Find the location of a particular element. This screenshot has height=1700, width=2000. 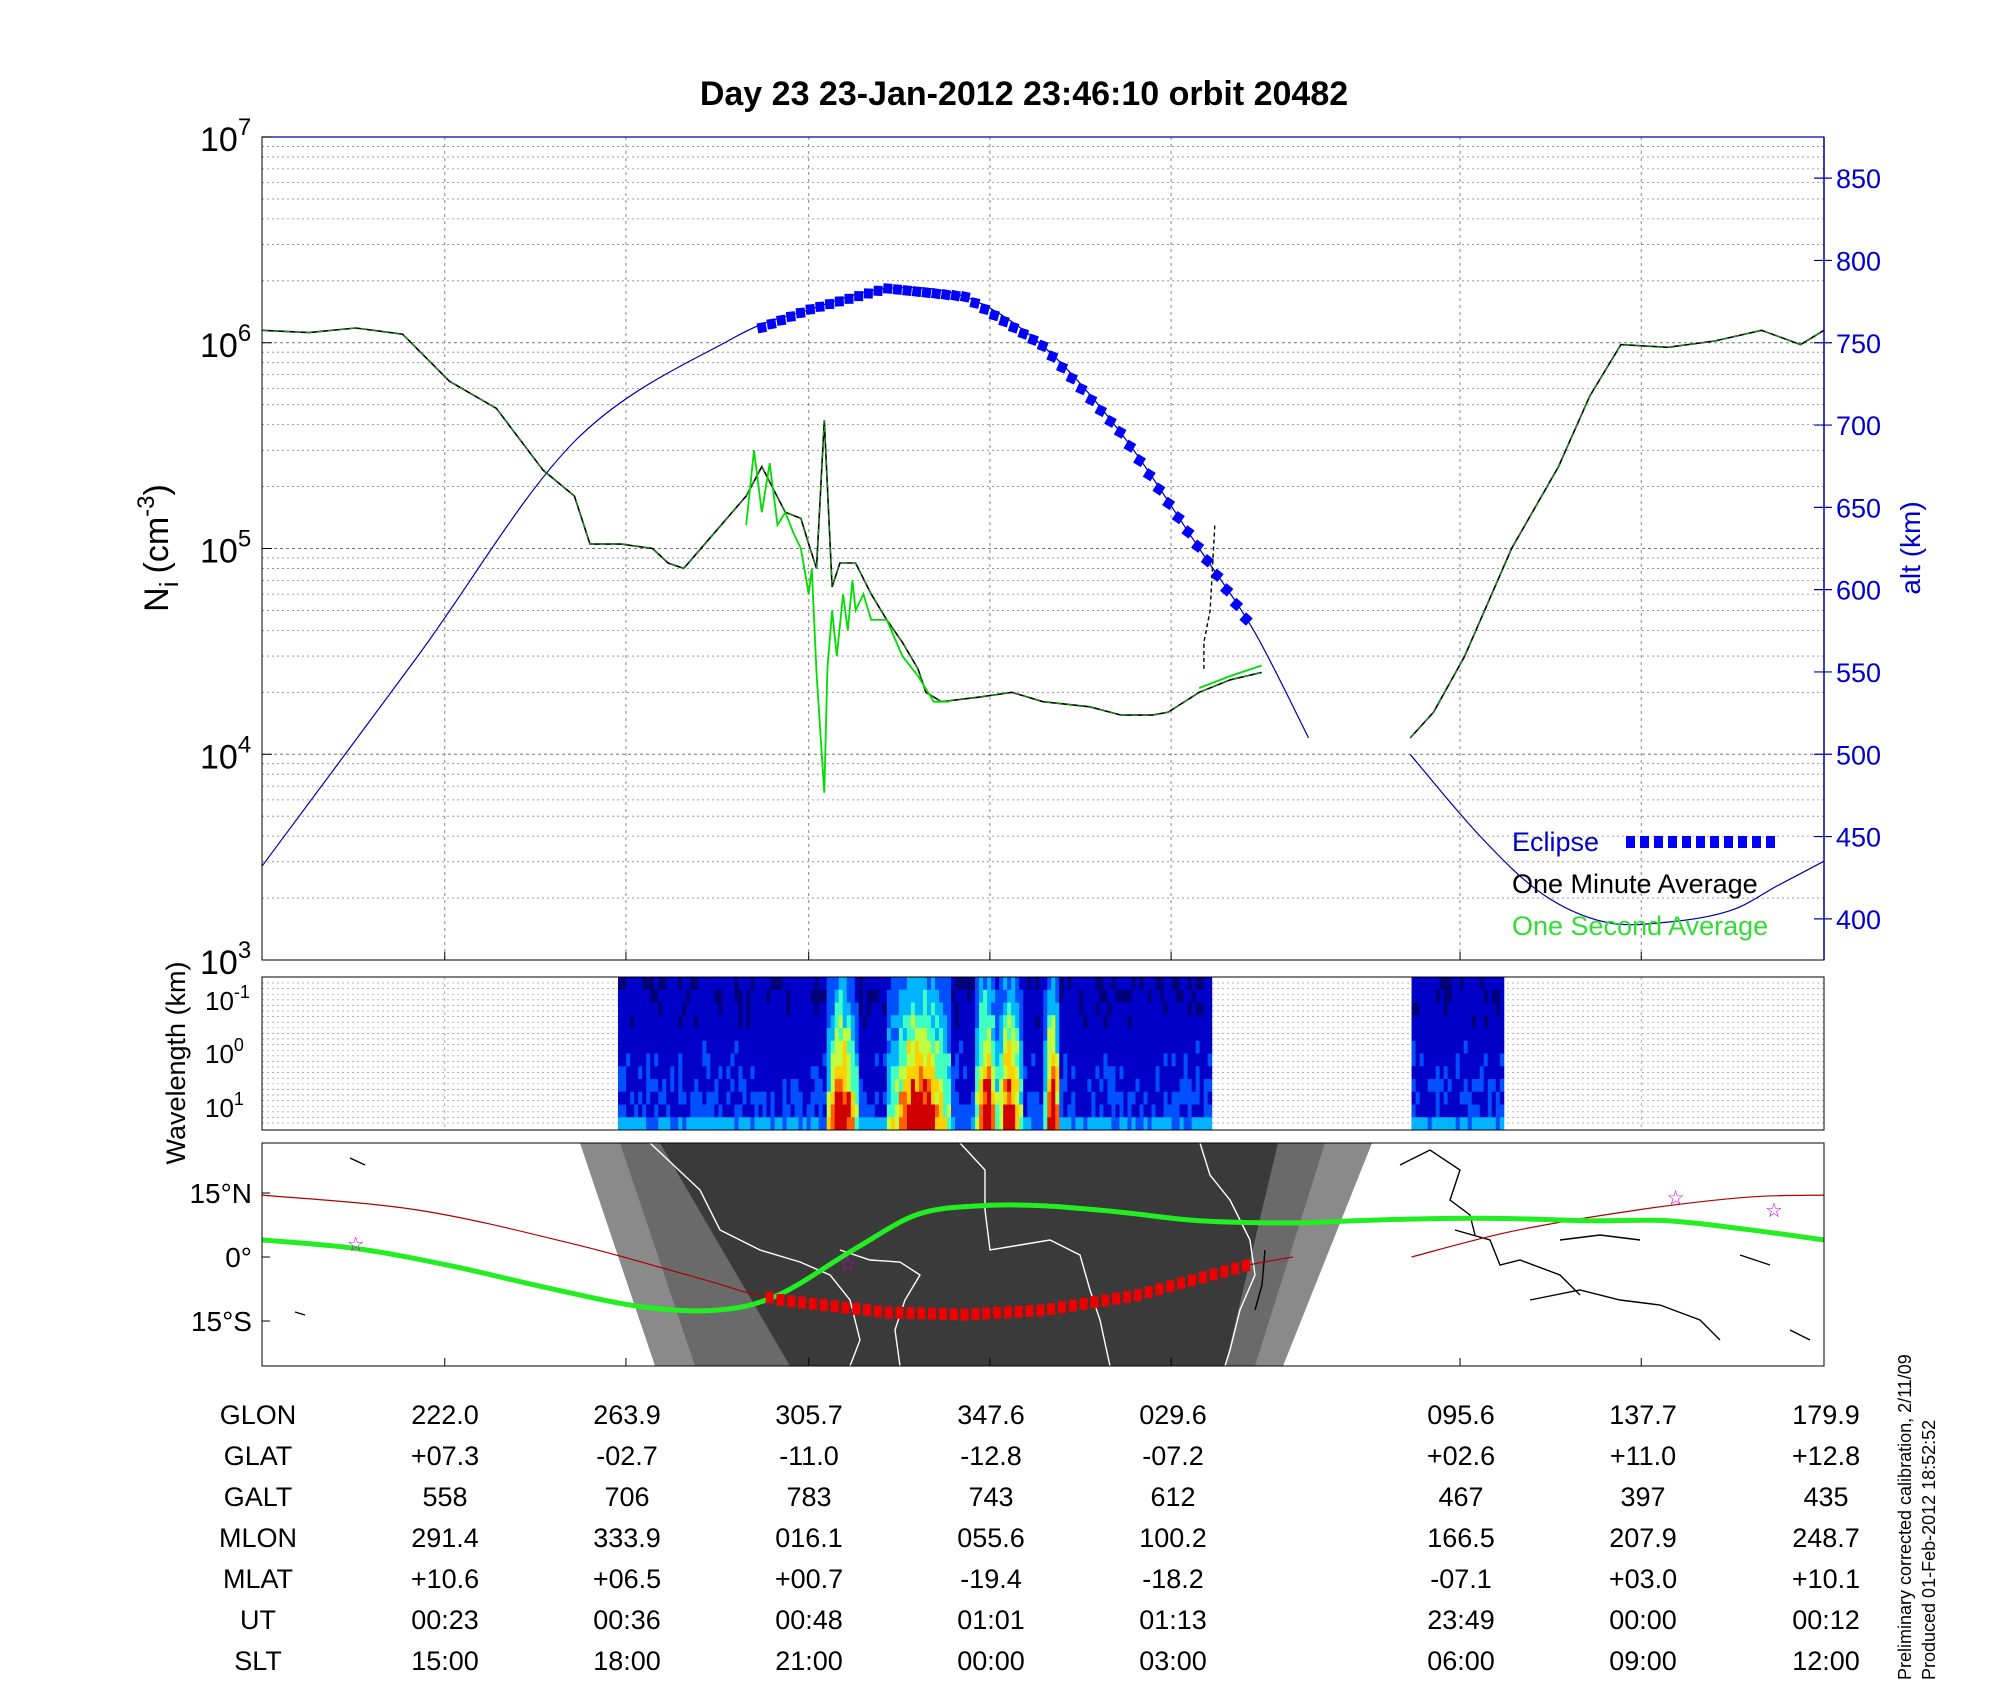

map-panel: ☆☆☆☆ 15°N0°15°S is located at coordinates (1007, 1254).